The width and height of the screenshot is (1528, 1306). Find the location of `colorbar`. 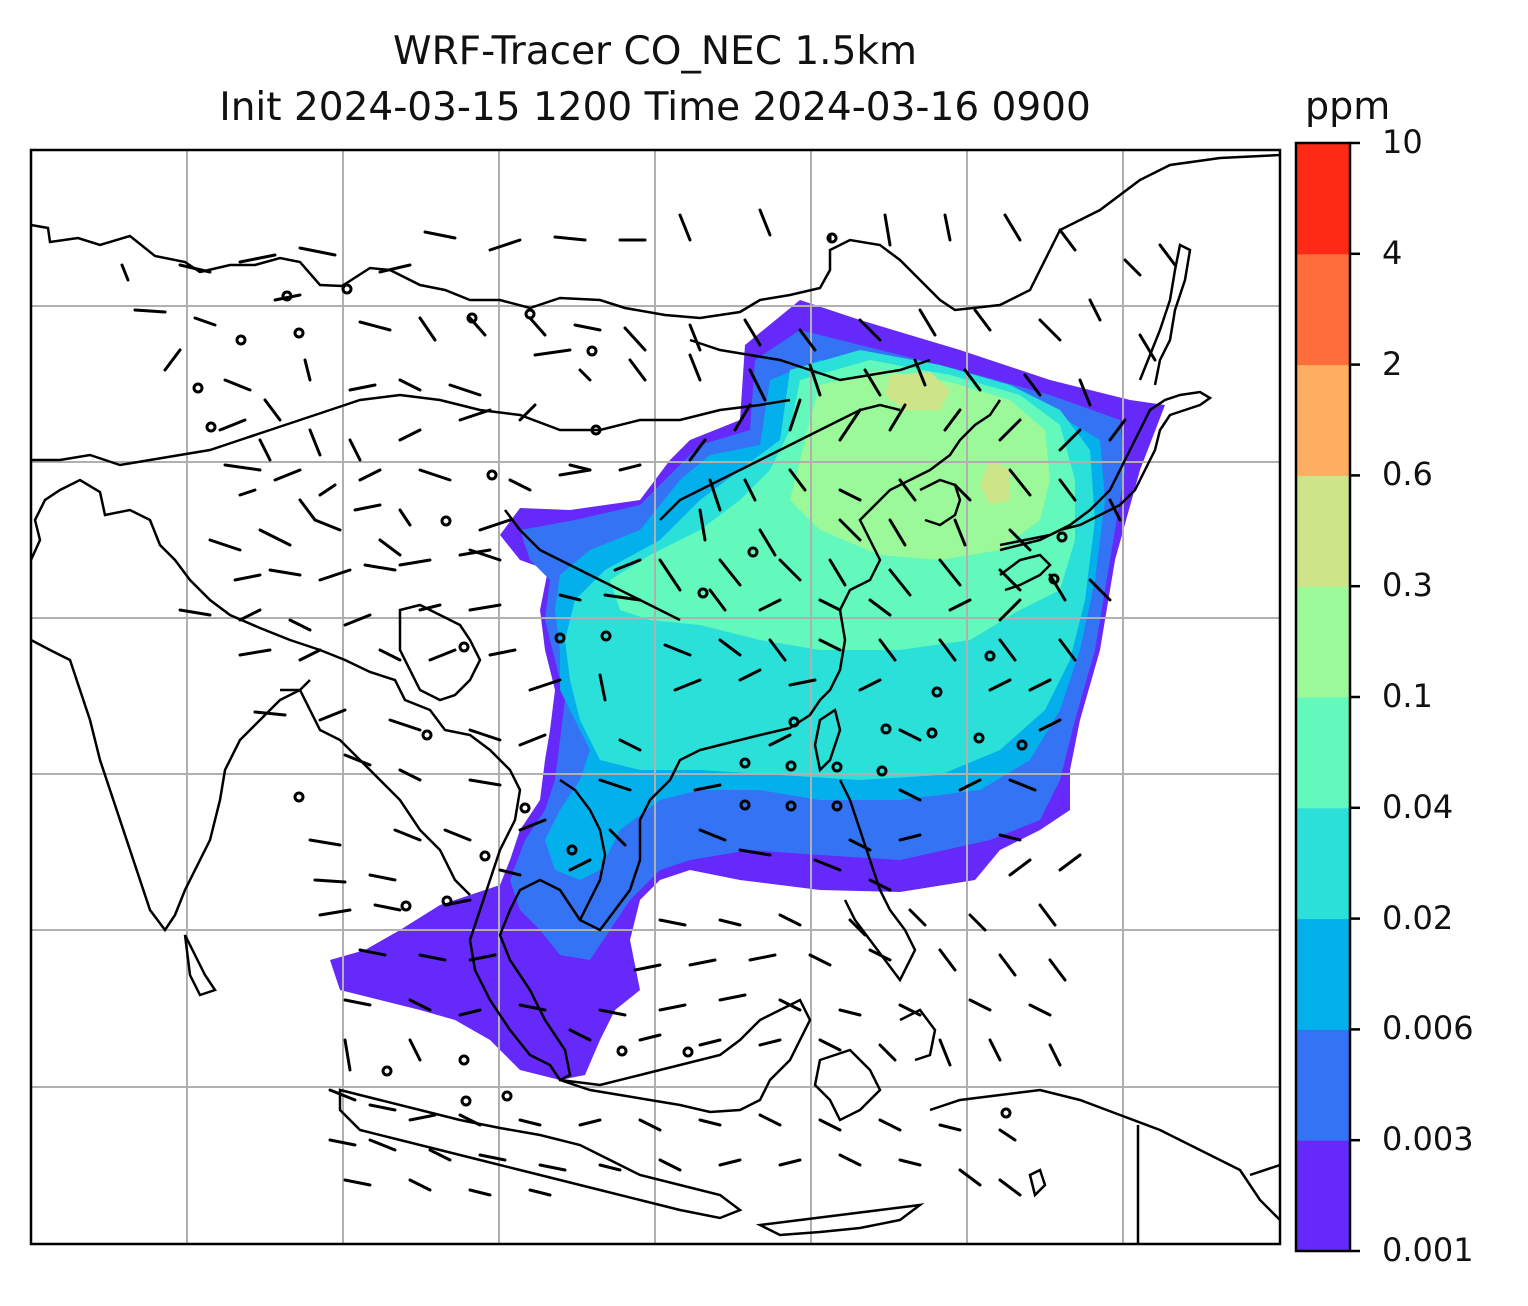

colorbar is located at coordinates (1327, 697).